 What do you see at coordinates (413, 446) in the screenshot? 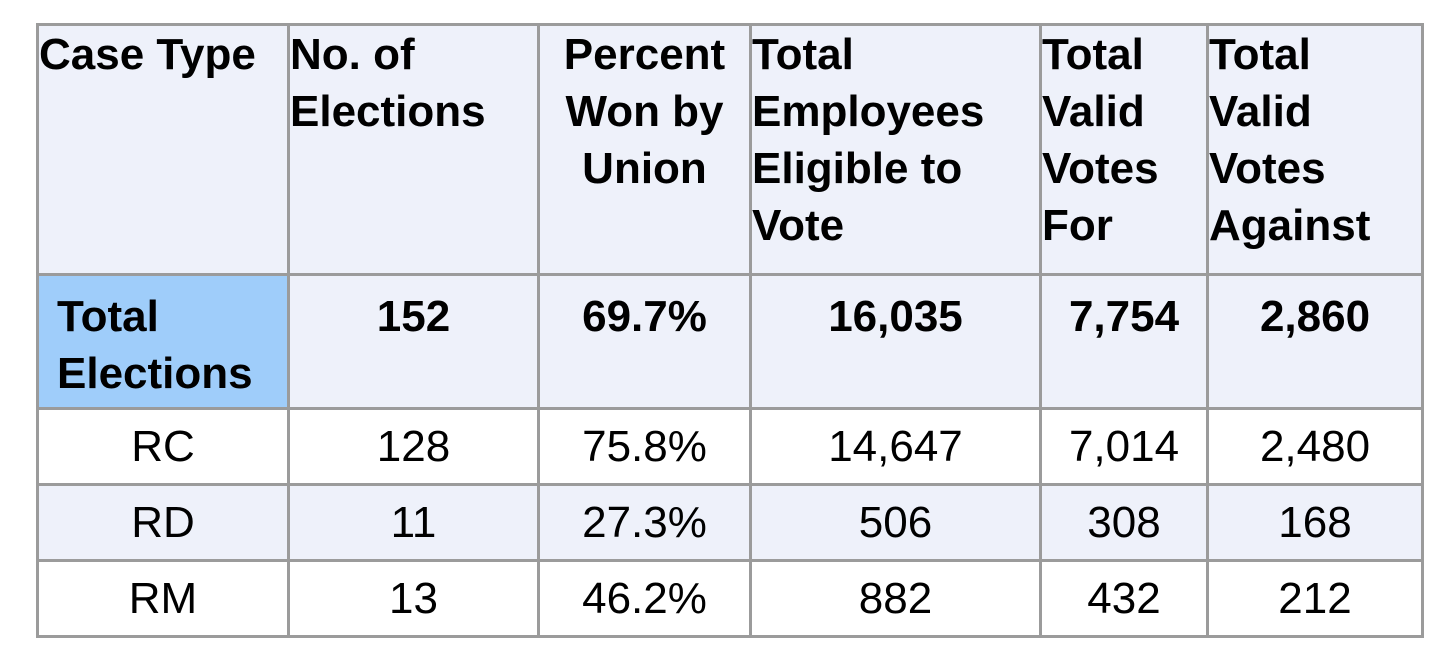
I see `no-of-elections-cell: 128` at bounding box center [413, 446].